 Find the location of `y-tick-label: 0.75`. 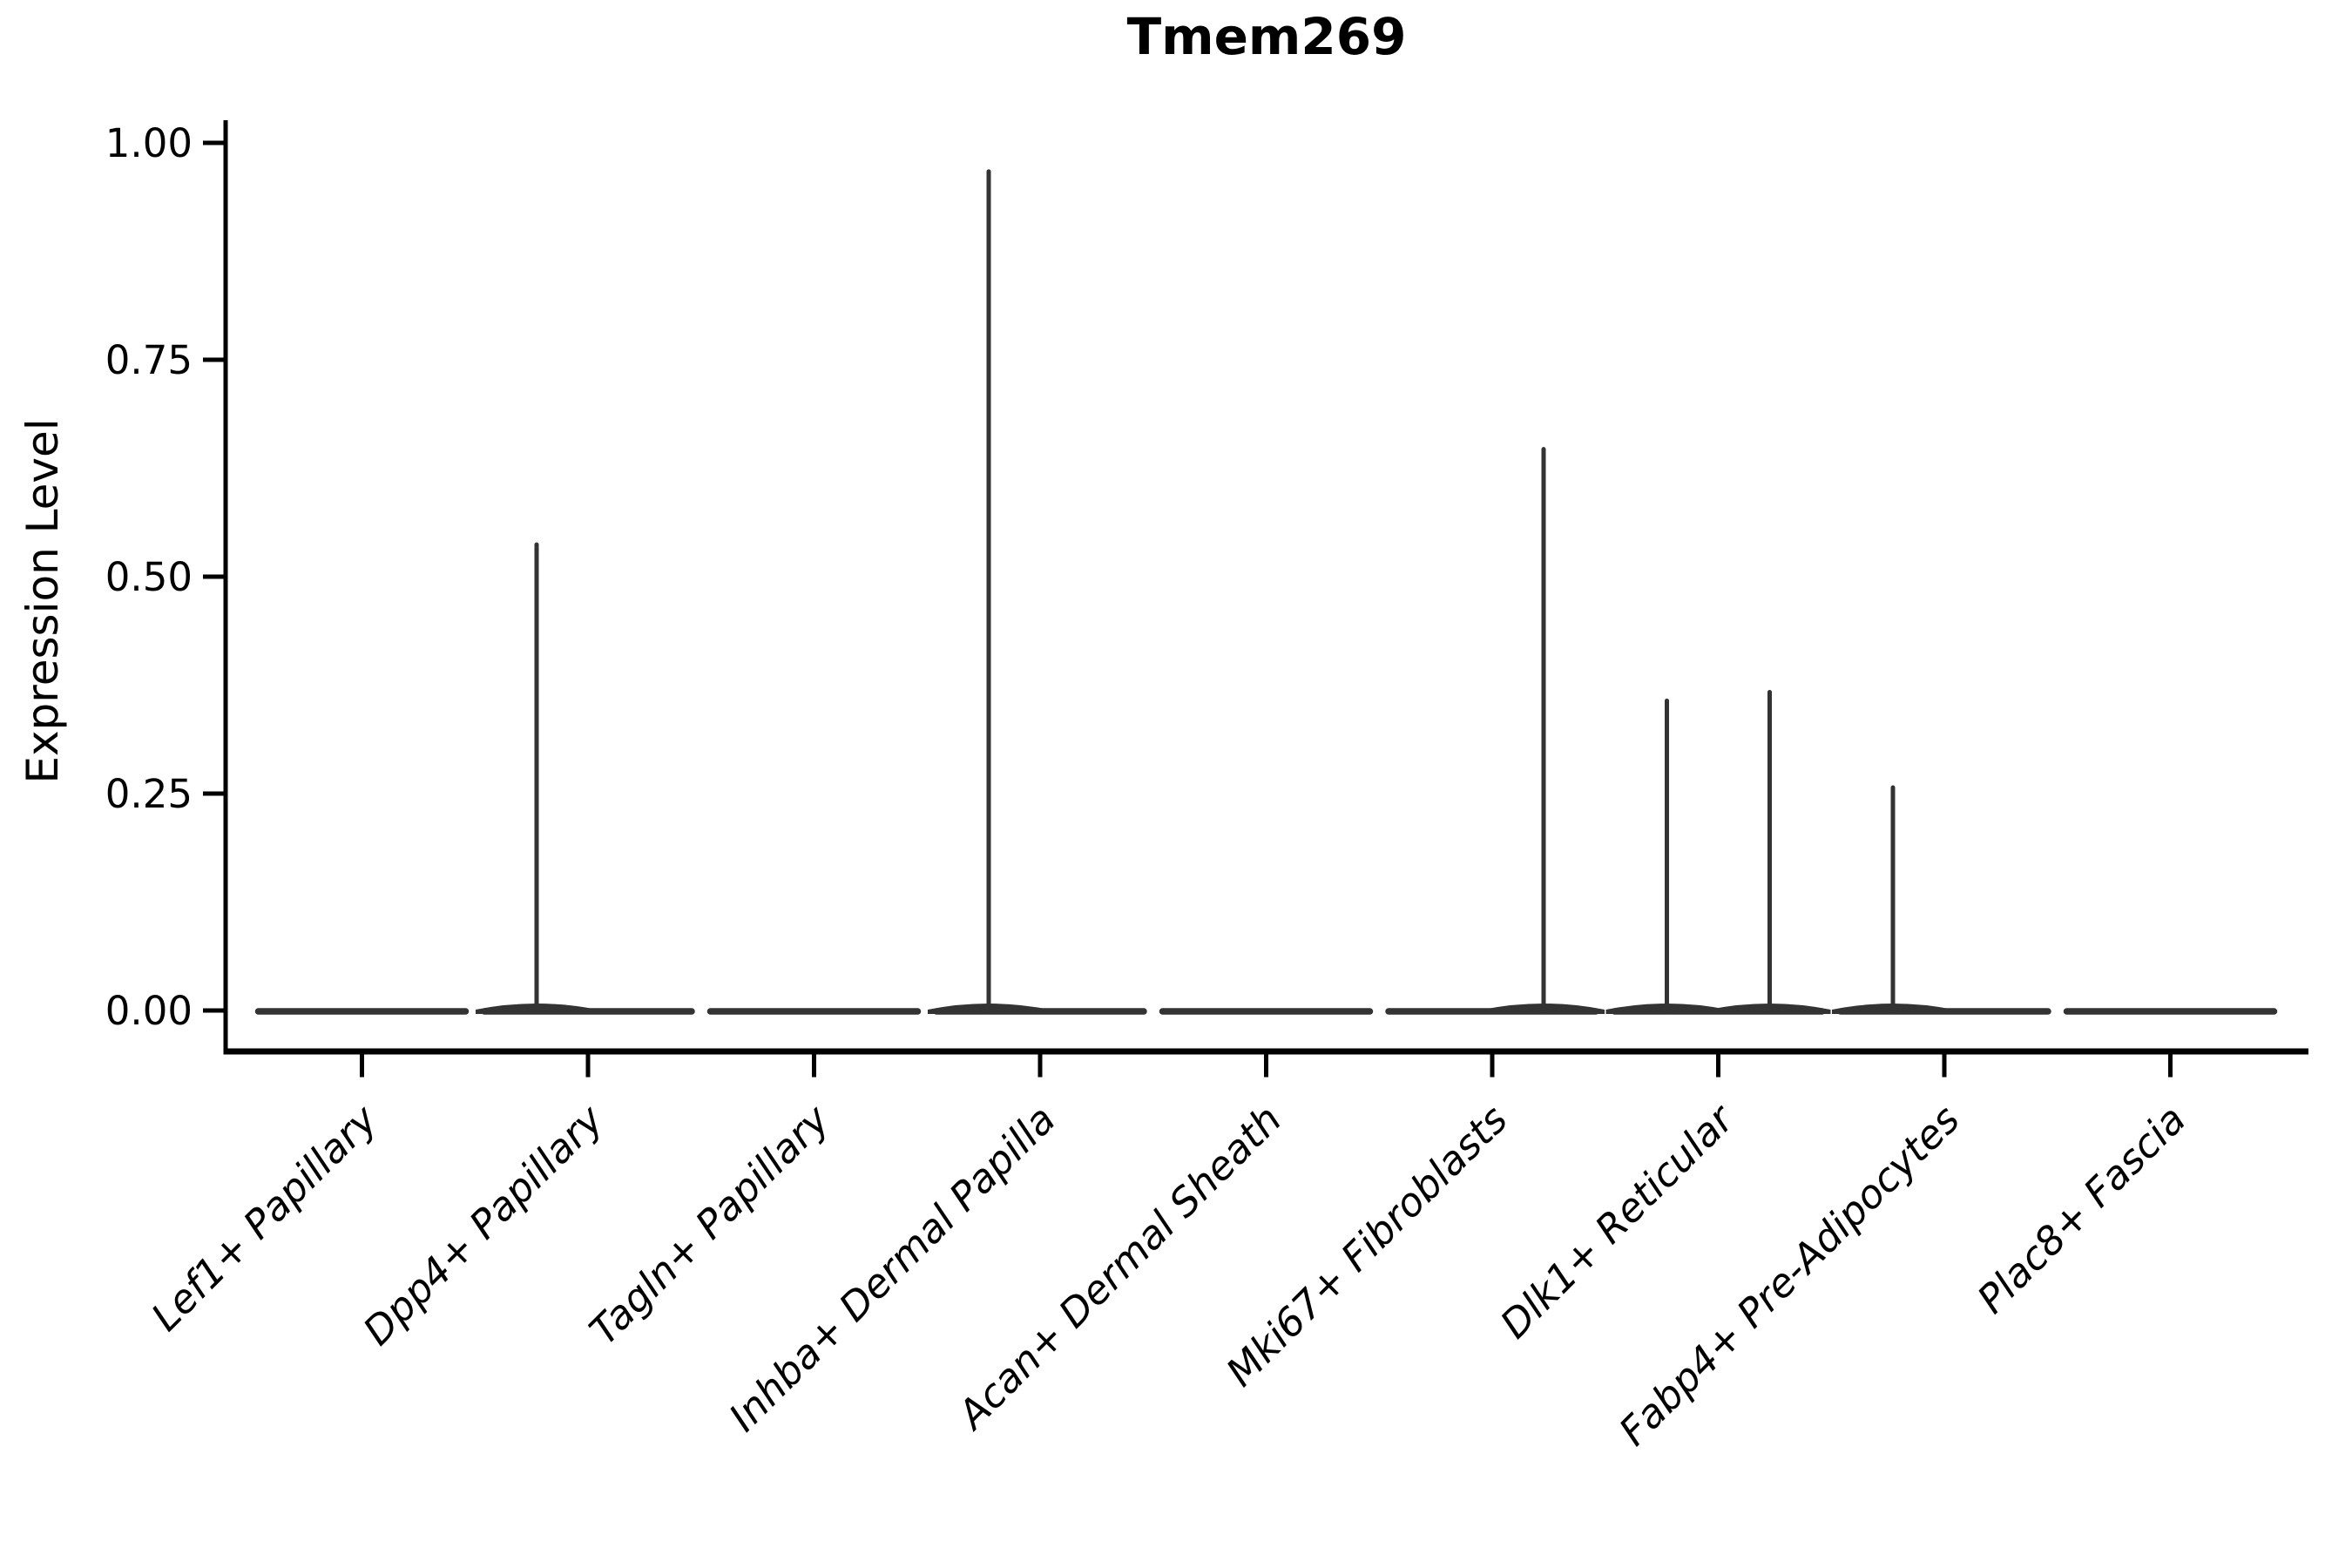

y-tick-label: 0.75 is located at coordinates (149, 360).